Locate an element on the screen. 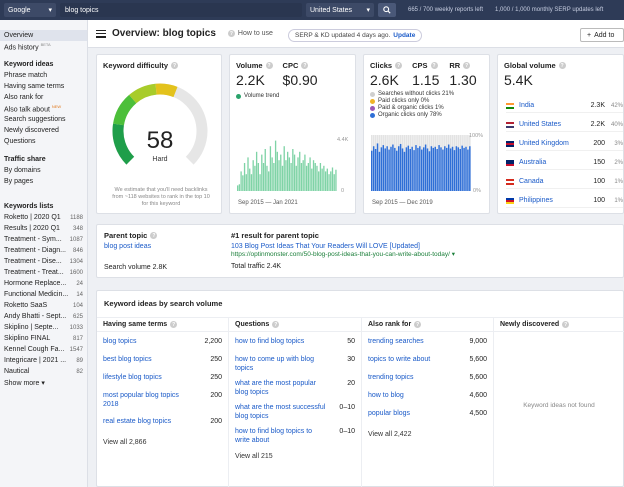 Image resolution: width=624 pixels, height=487 pixels. keyword-idea-link: how to find blog topics is located at coordinates (270, 341).